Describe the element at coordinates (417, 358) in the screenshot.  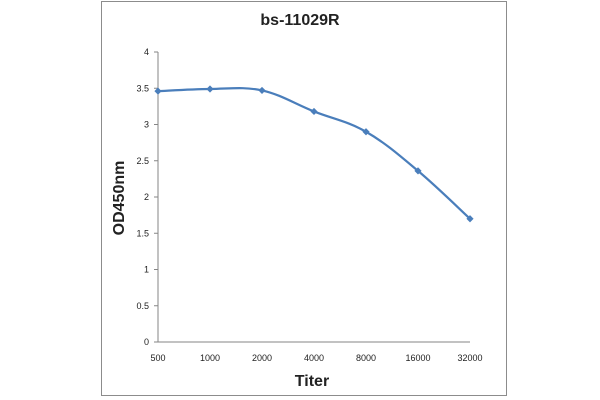
I see `x-tick-label: 16000` at that location.